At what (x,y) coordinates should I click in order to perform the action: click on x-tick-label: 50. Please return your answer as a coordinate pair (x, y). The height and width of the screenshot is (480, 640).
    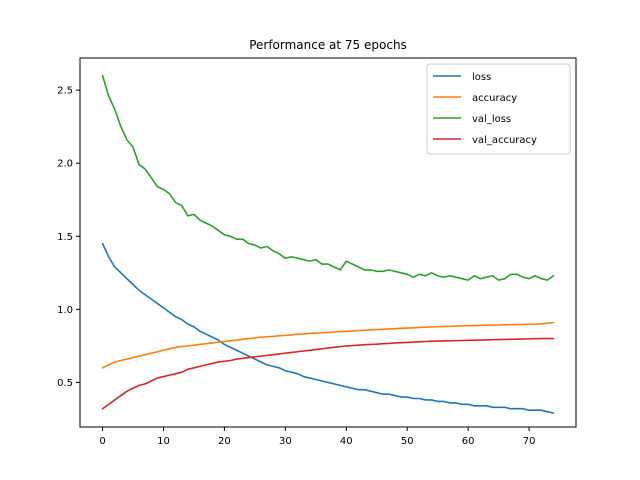
    Looking at the image, I should click on (407, 441).